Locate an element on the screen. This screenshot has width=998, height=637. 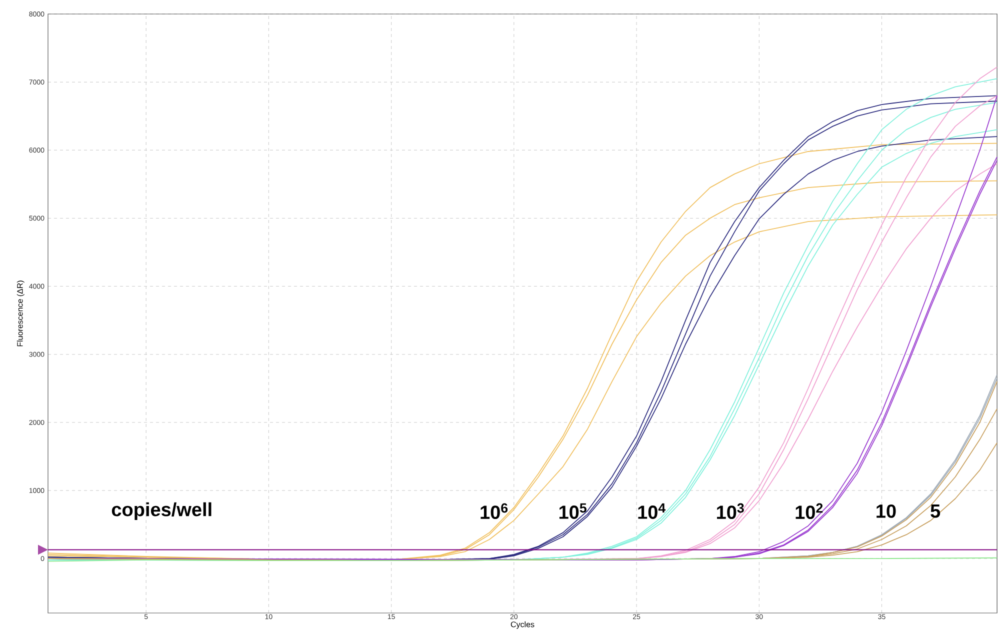
annotation: copies/well is located at coordinates (162, 511).